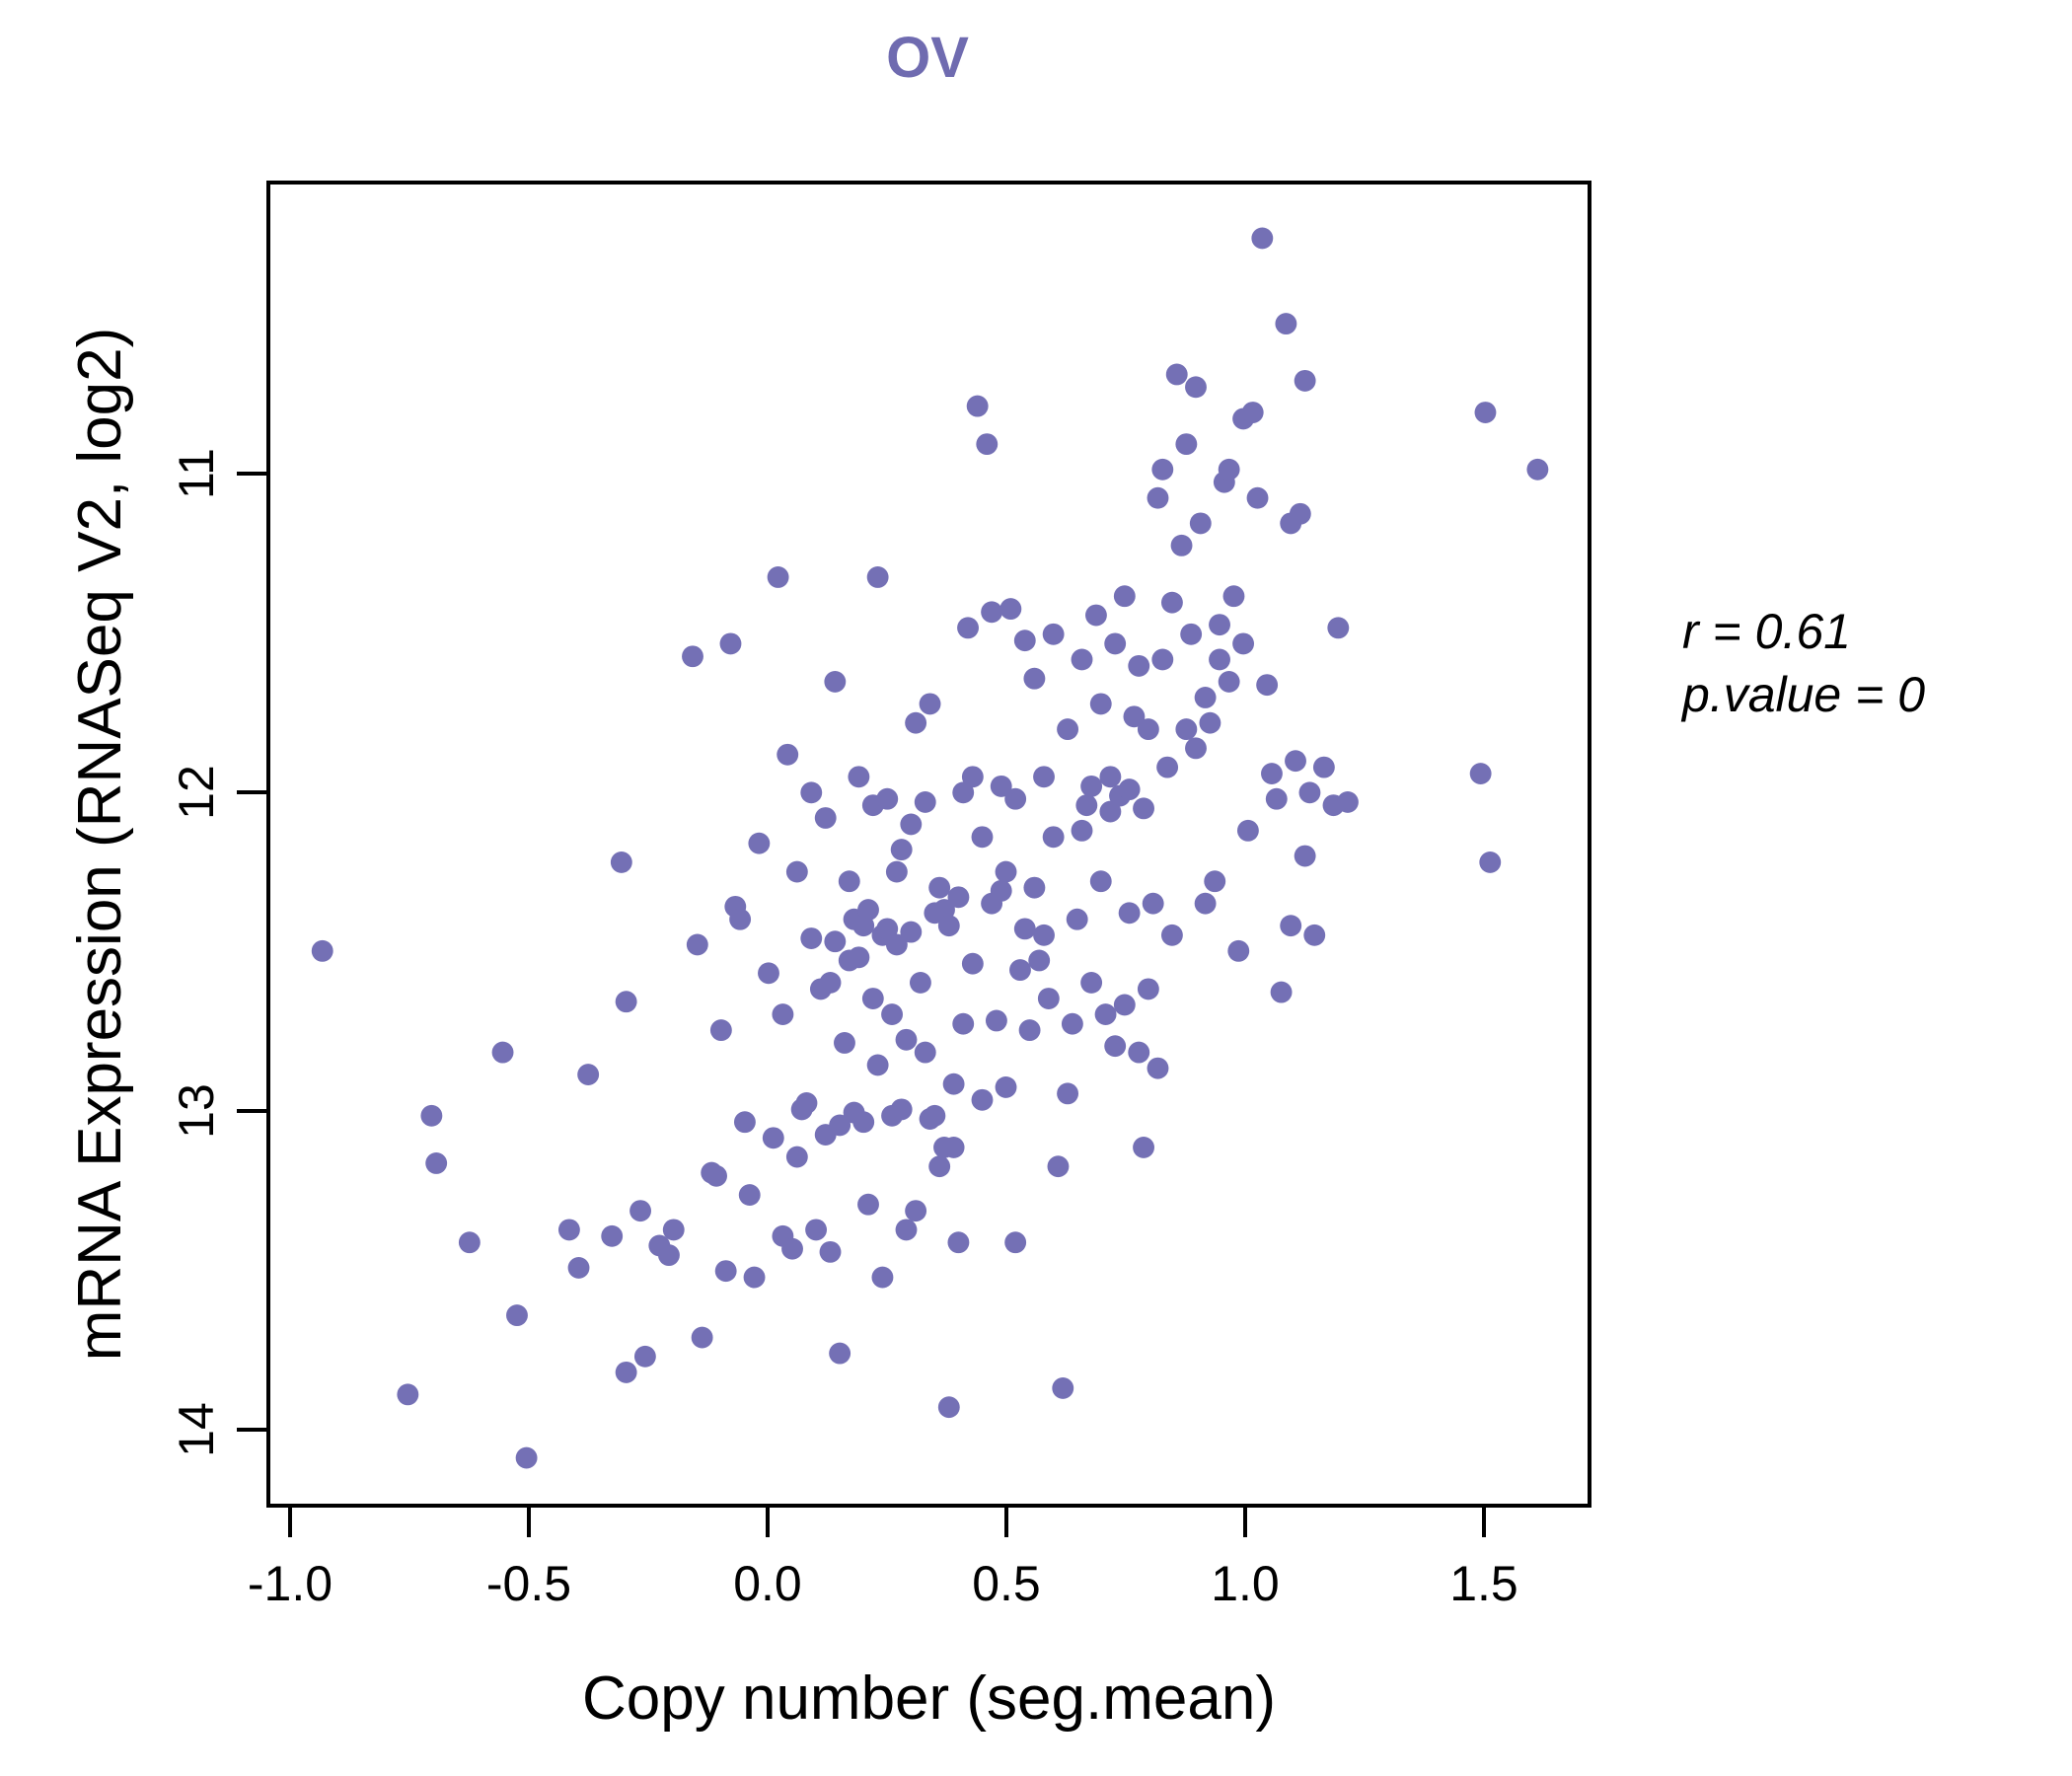 The width and height of the screenshot is (2072, 1776). Describe the element at coordinates (197, 1430) in the screenshot. I see `y-tick-label: 14` at that location.